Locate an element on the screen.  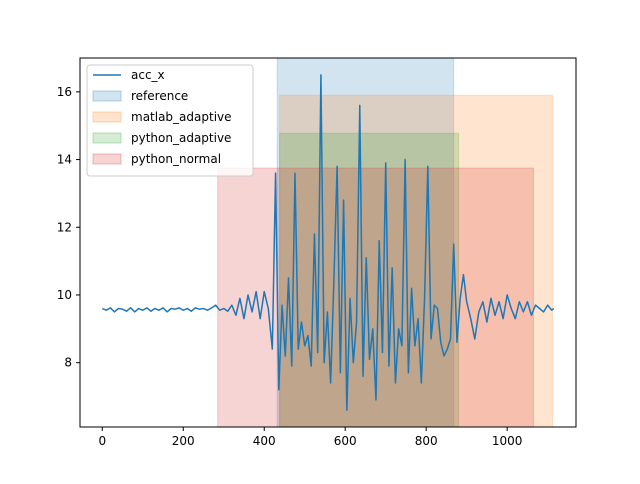
y-axis-ticks: 8 10 12 14 16 is located at coordinates (68, 227).